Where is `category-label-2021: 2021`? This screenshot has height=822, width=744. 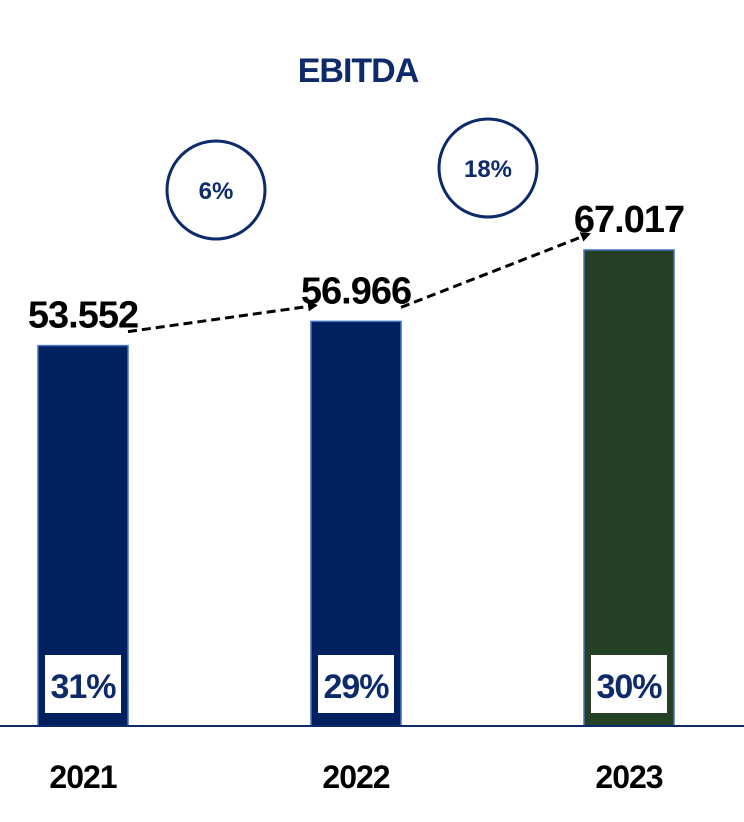 category-label-2021: 2021 is located at coordinates (82, 777).